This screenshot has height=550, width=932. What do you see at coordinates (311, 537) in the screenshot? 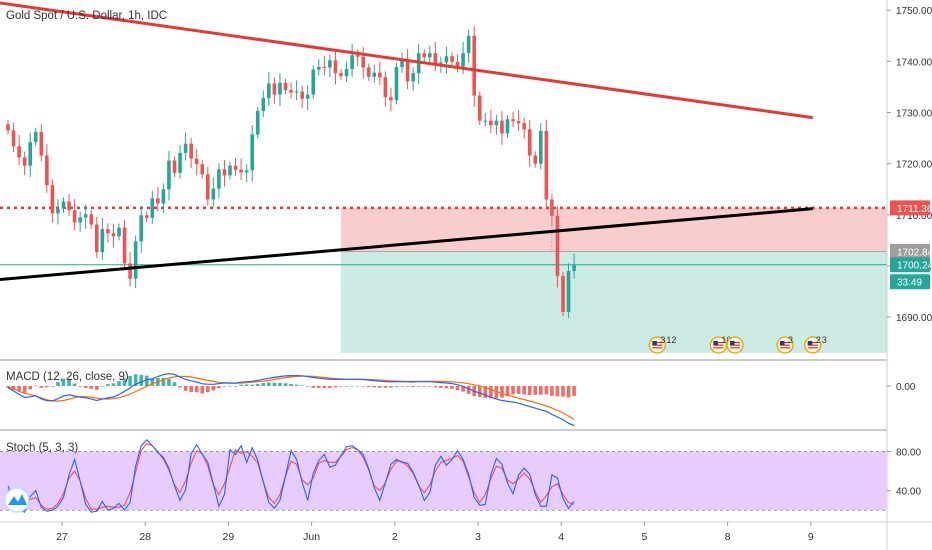
I see `axis-tick-label: Jun` at bounding box center [311, 537].